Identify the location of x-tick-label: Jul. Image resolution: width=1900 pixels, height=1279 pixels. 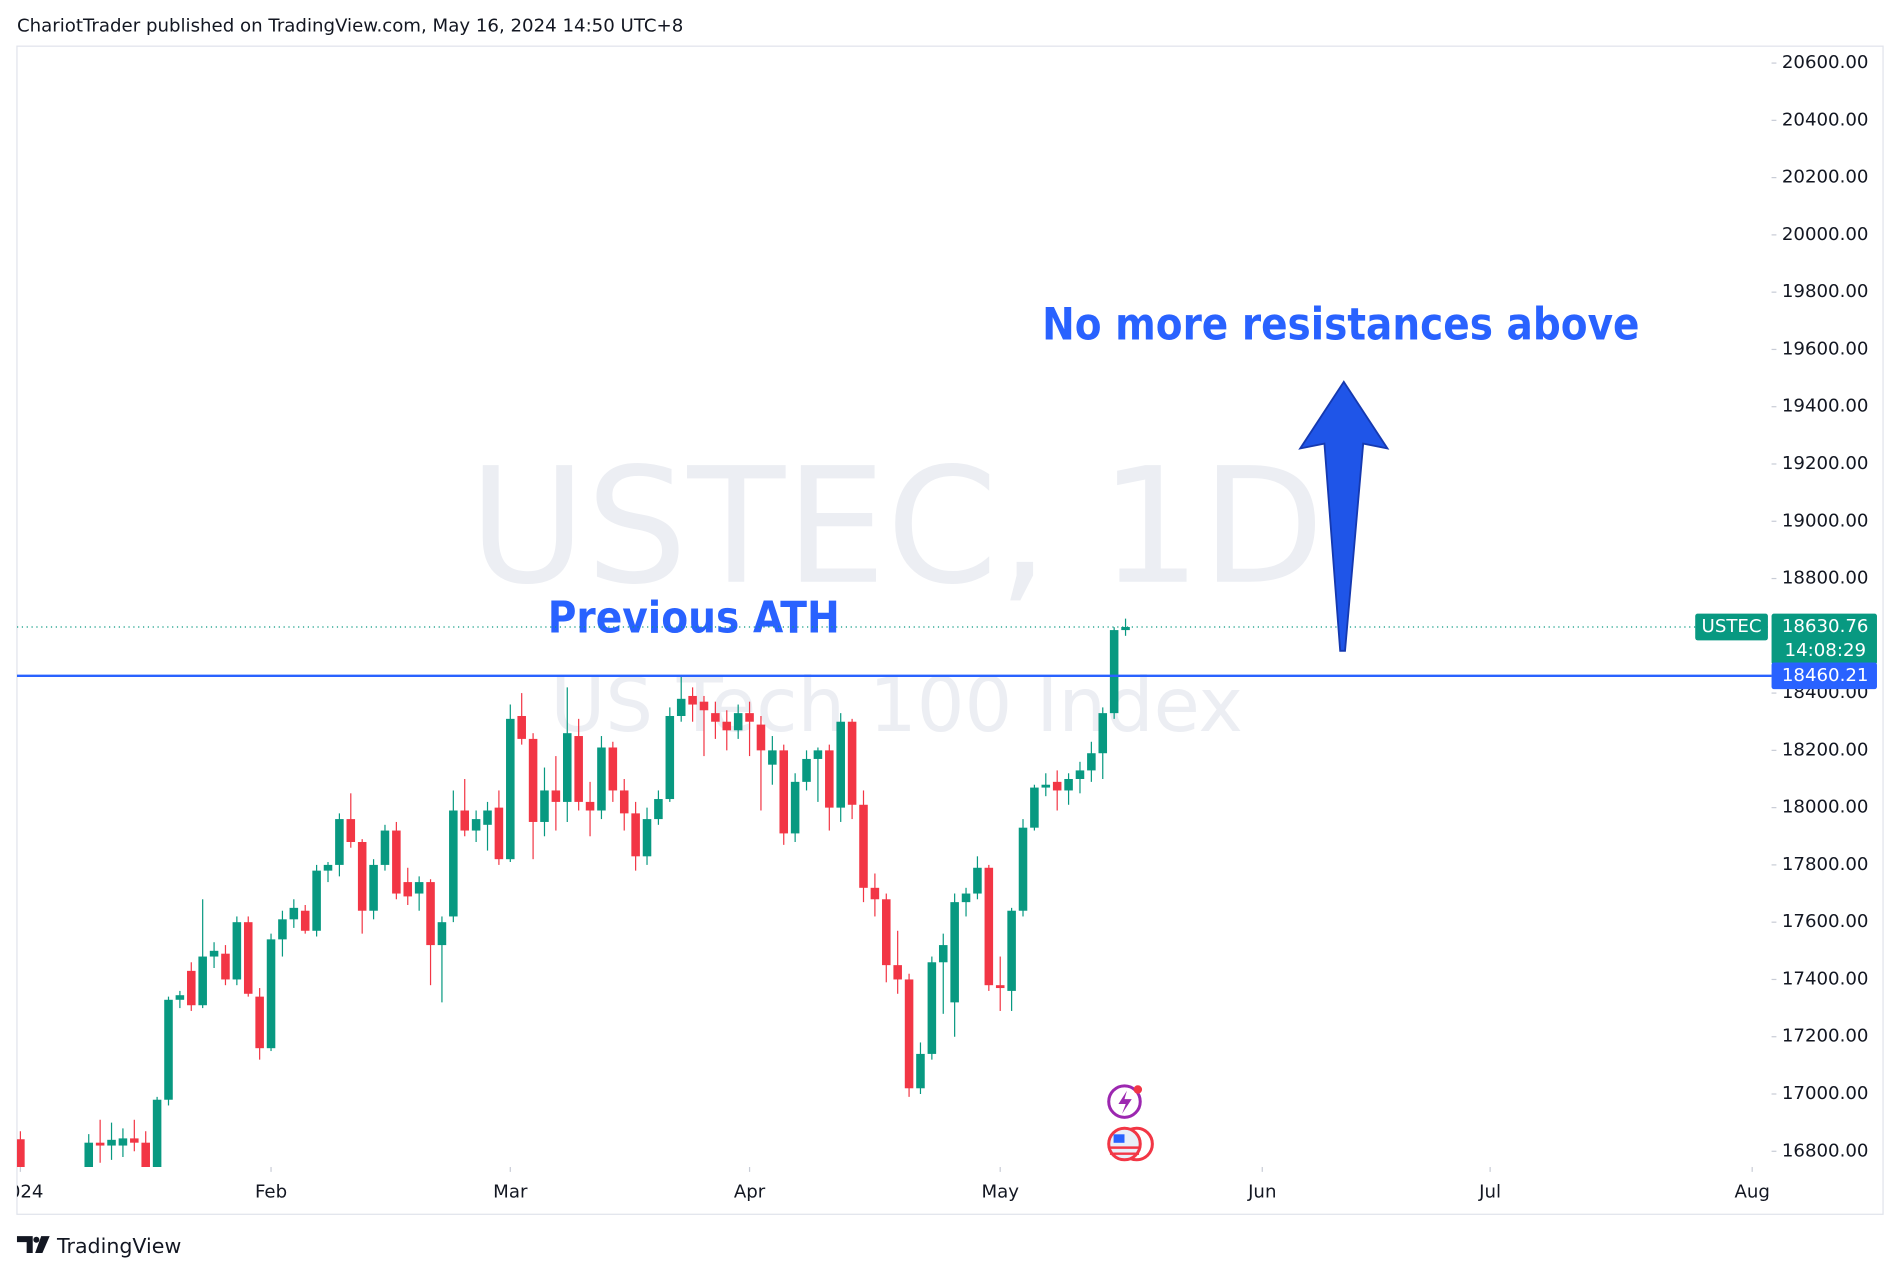
(1489, 1191).